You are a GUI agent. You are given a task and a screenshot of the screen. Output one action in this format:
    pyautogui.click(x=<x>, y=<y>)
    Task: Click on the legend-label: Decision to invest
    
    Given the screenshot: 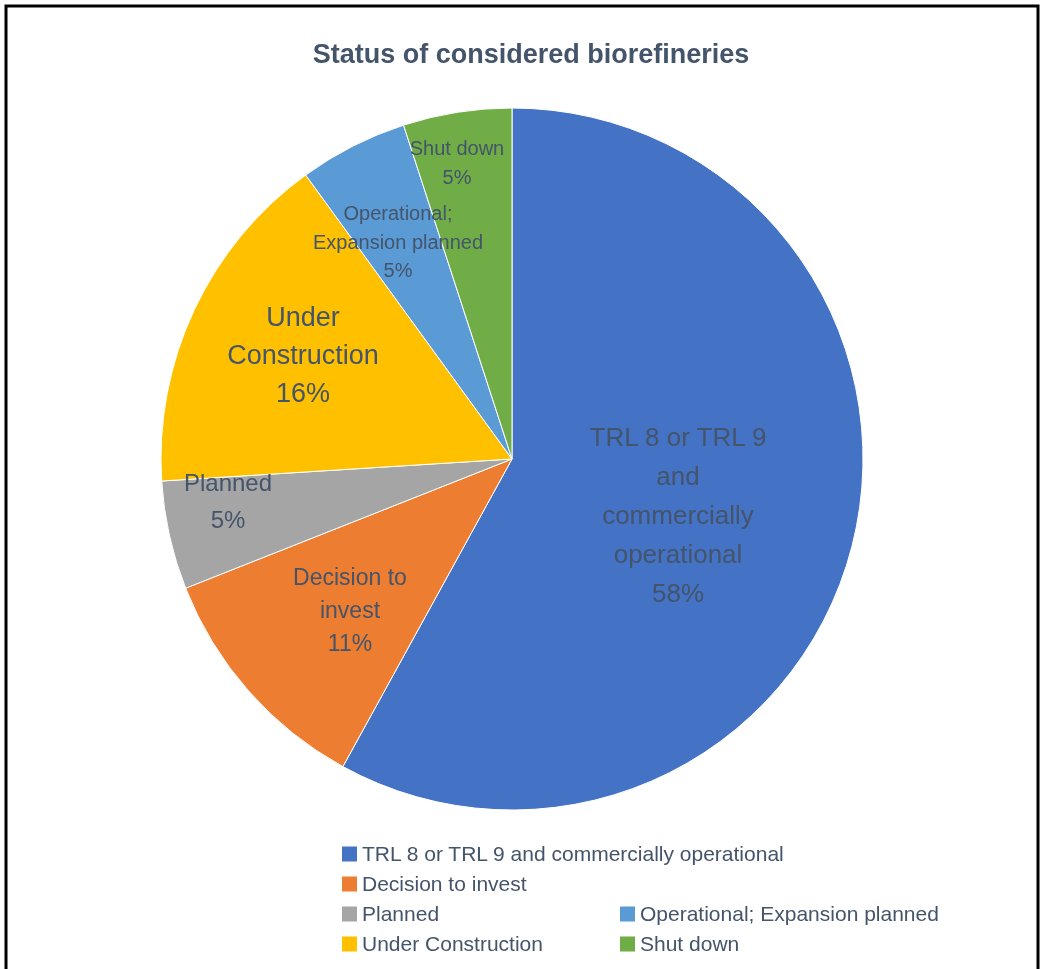 What is the action you would take?
    pyautogui.click(x=444, y=884)
    